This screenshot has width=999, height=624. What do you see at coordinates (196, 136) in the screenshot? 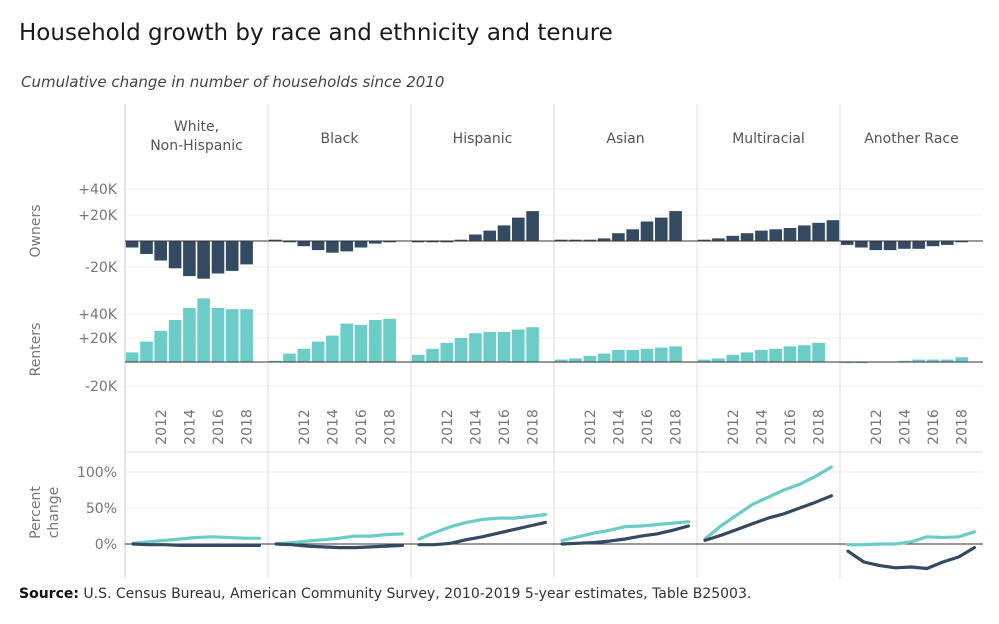
I see `panel-title-0: White, Non-Hispanic` at bounding box center [196, 136].